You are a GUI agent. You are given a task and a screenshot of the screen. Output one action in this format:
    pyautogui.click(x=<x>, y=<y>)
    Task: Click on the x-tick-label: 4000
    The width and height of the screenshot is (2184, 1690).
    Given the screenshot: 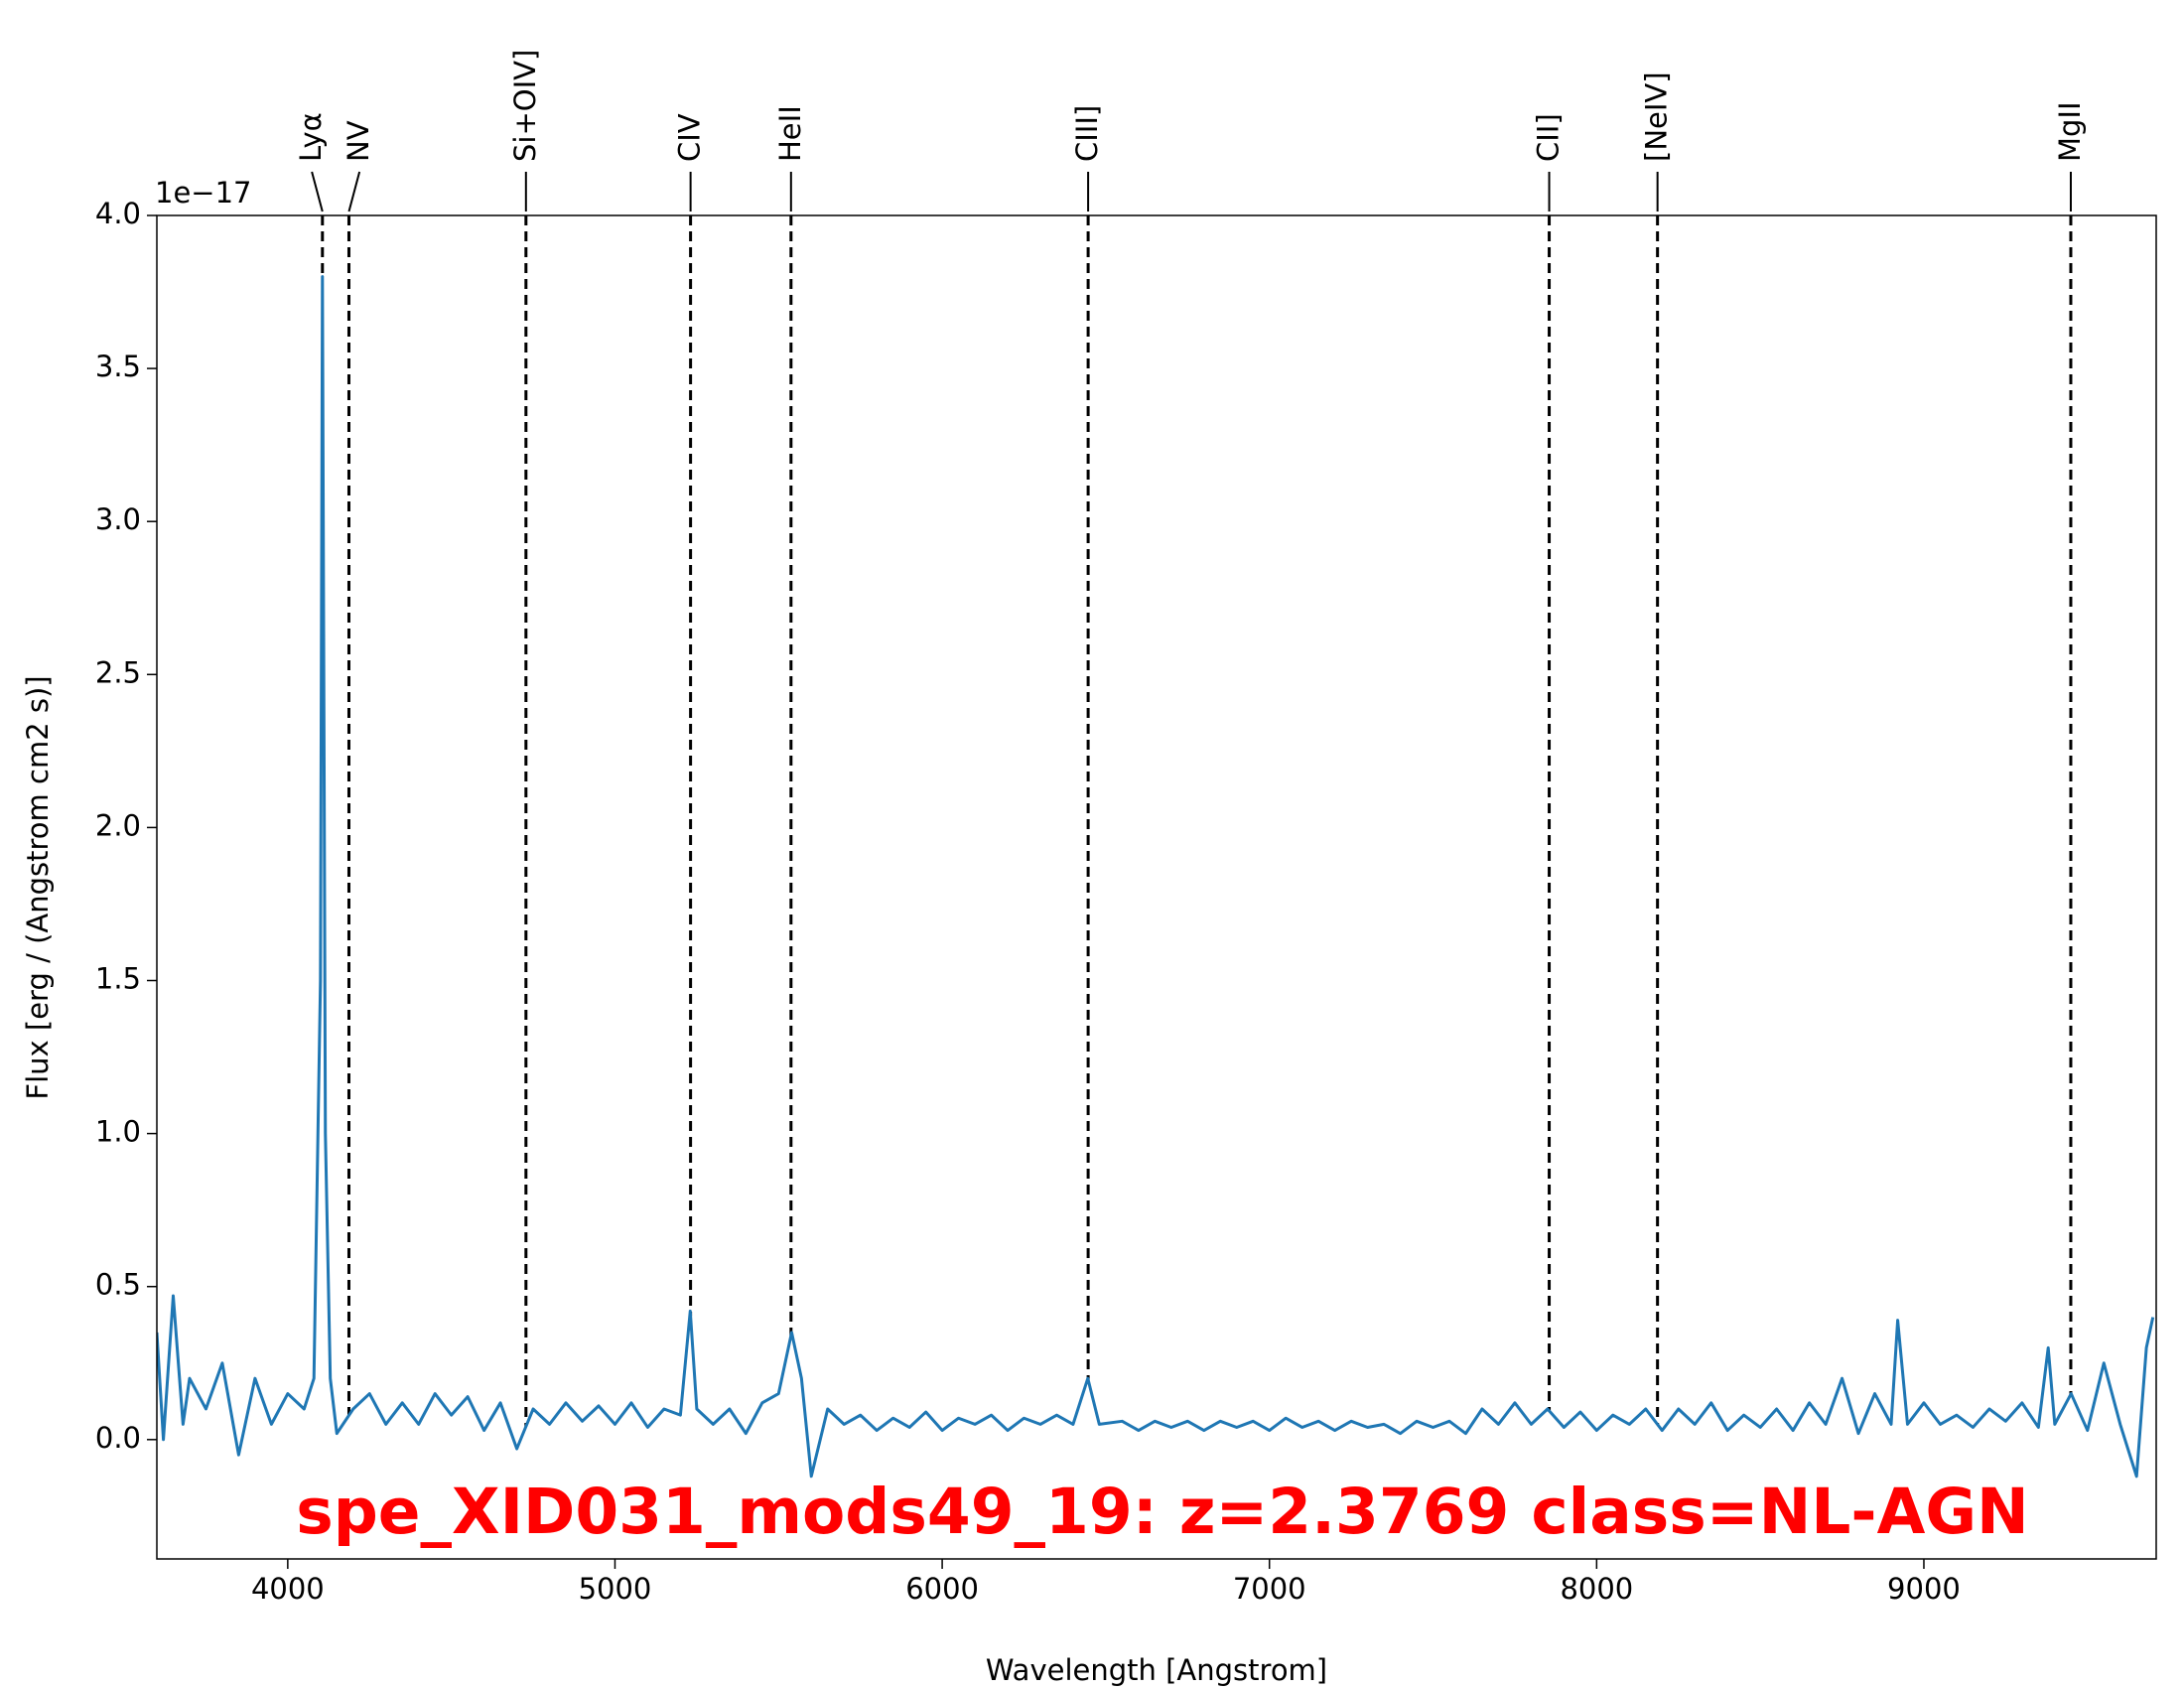 What is the action you would take?
    pyautogui.click(x=288, y=1589)
    